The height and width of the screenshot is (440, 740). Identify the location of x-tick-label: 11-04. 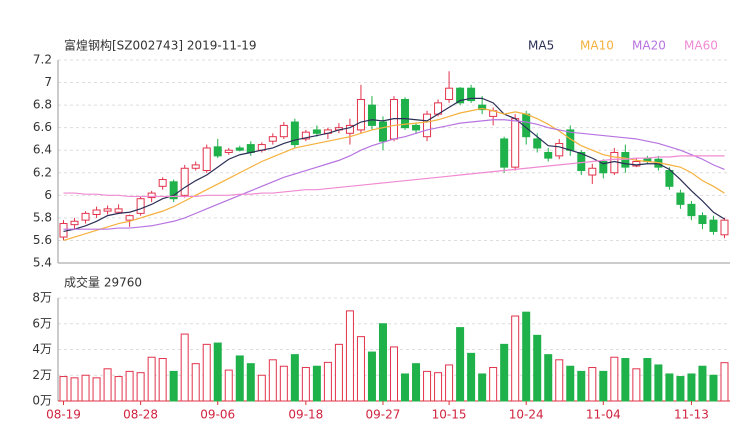
(603, 415).